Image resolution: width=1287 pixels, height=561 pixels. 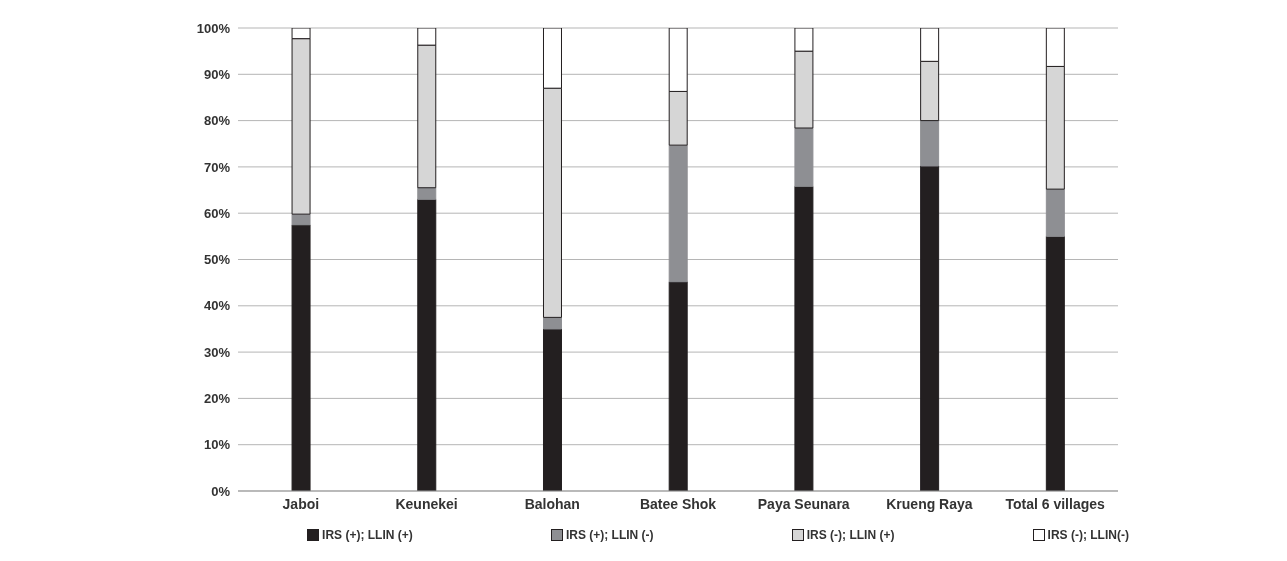 I want to click on legend-label: IRS (+); LLIN (-), so click(x=609, y=535).